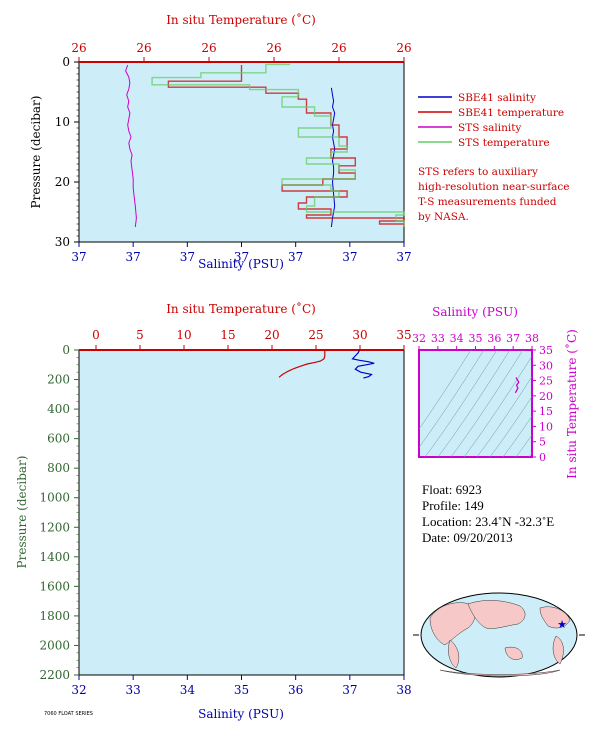 The image size is (601, 736). Describe the element at coordinates (62, 122) in the screenshot. I see `upper-left-tick-label: 10` at that location.